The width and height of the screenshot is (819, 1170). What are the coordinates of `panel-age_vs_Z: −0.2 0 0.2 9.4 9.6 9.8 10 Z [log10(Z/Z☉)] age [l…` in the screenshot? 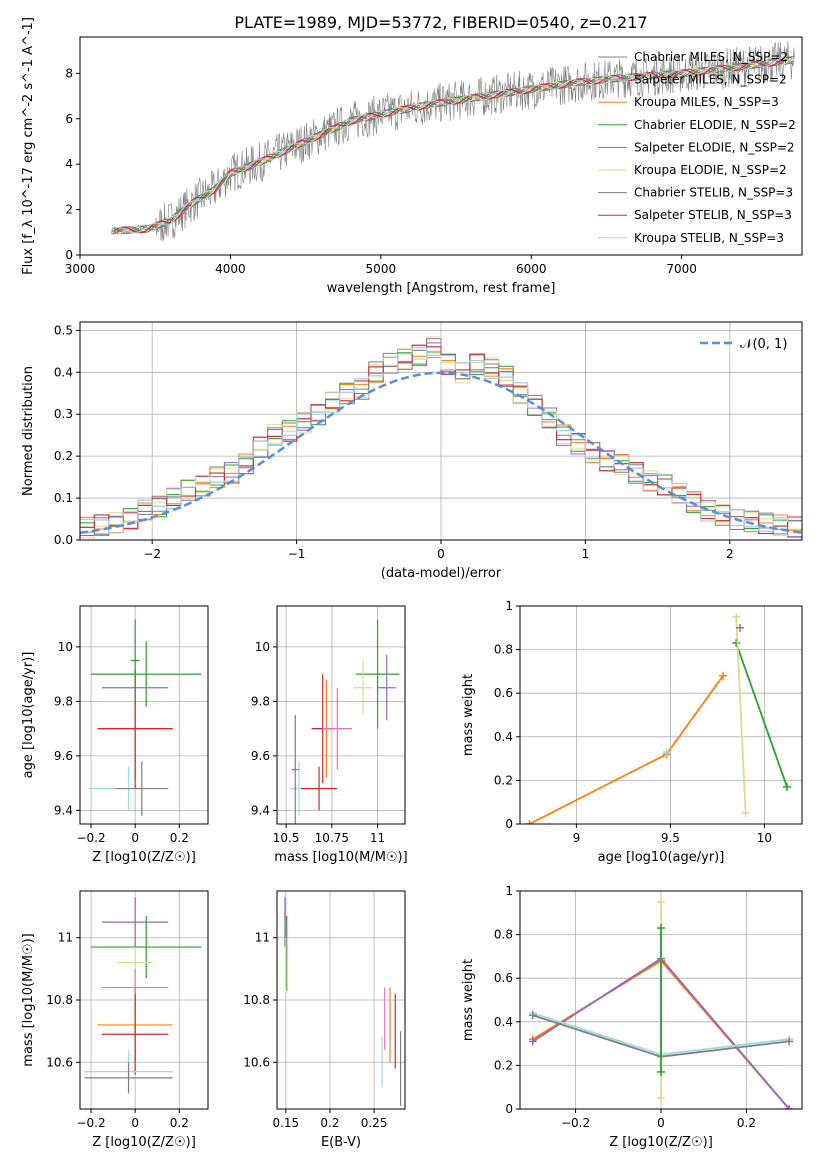 It's located at (115, 735).